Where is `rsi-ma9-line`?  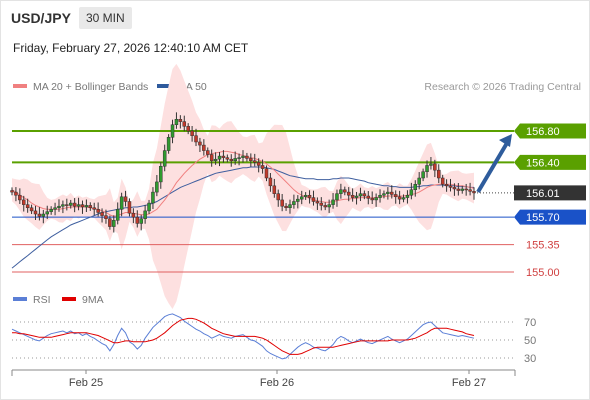 rsi-ma9-line is located at coordinates (243, 336).